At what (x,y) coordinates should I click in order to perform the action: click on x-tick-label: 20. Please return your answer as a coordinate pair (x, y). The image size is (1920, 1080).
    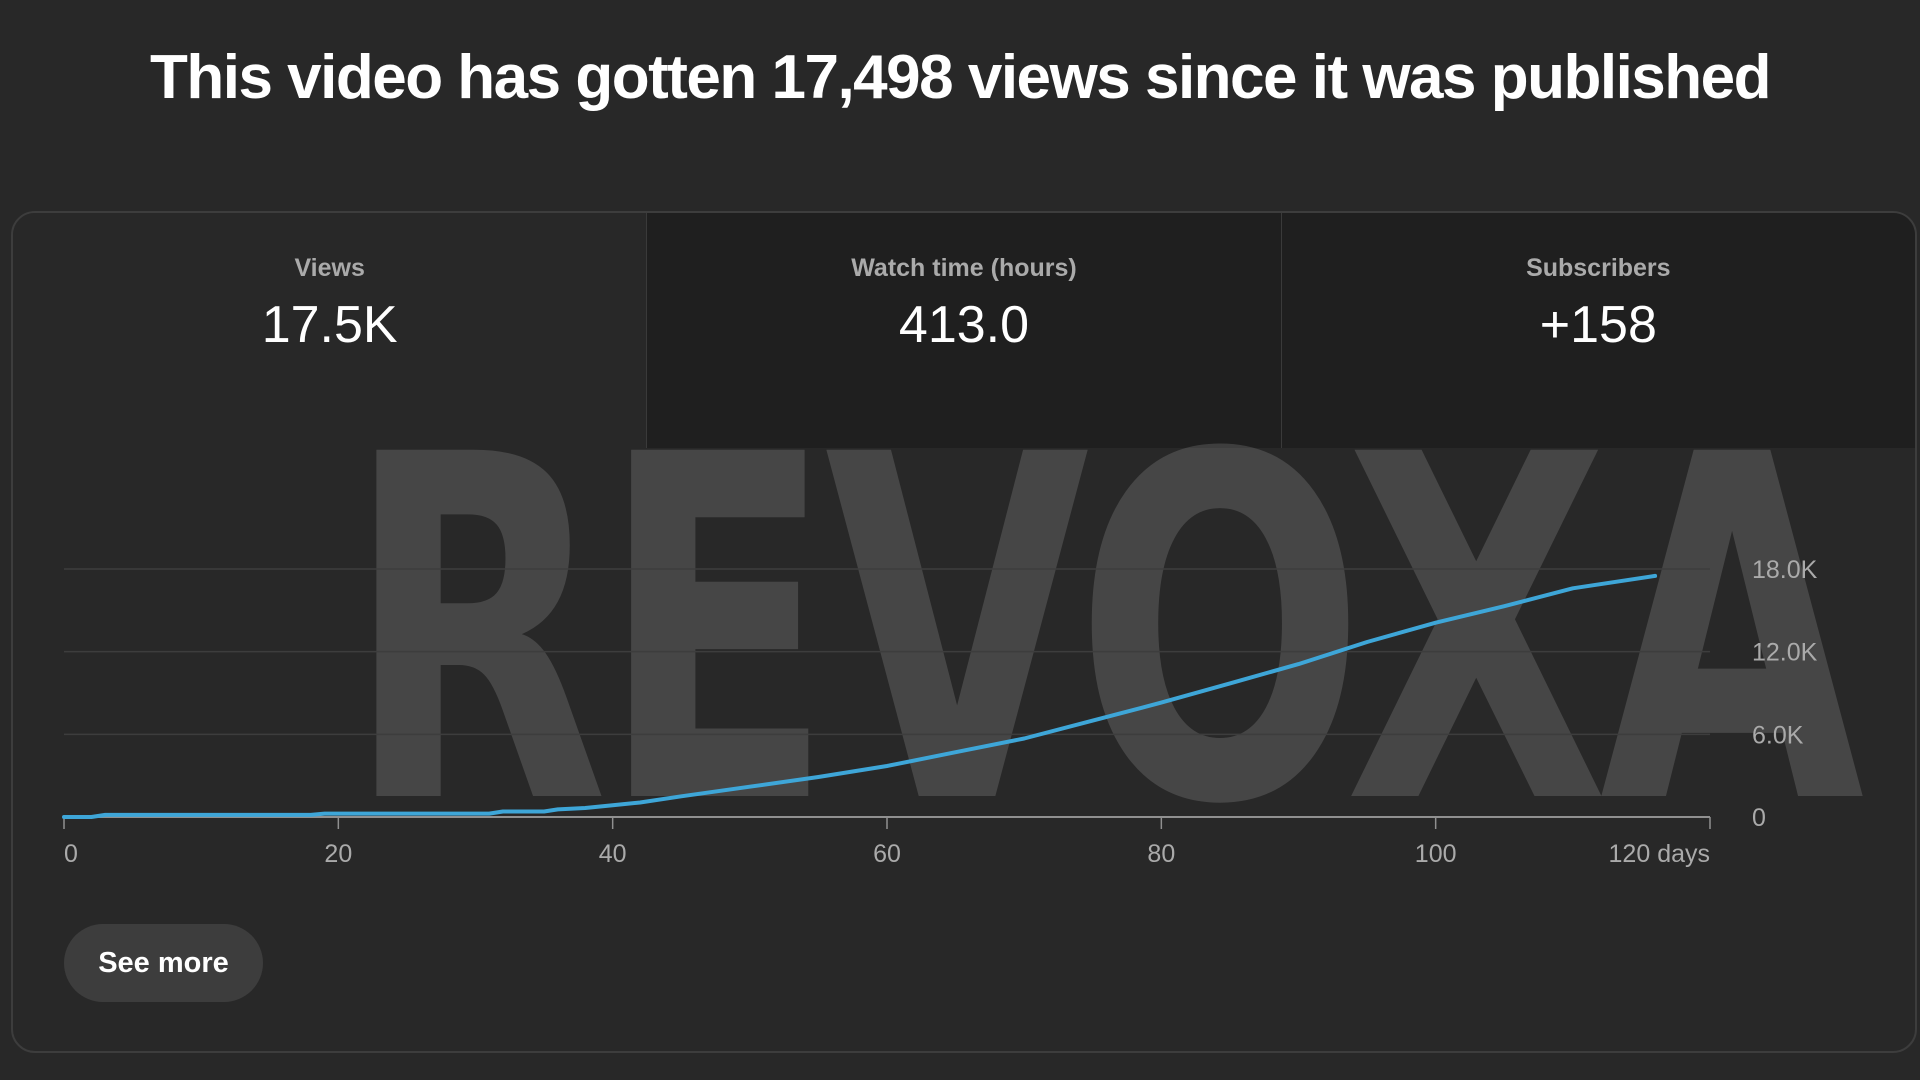
    Looking at the image, I should click on (338, 854).